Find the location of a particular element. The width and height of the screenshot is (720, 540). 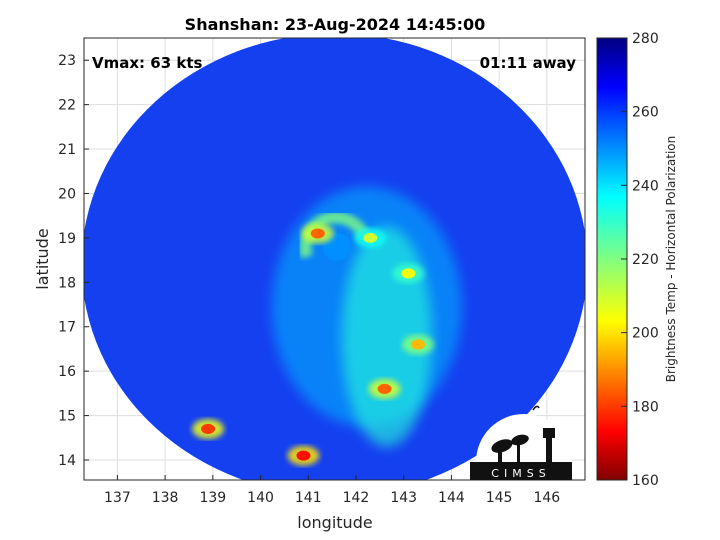

time-away-annotation: 01:11 away is located at coordinates (528, 63).